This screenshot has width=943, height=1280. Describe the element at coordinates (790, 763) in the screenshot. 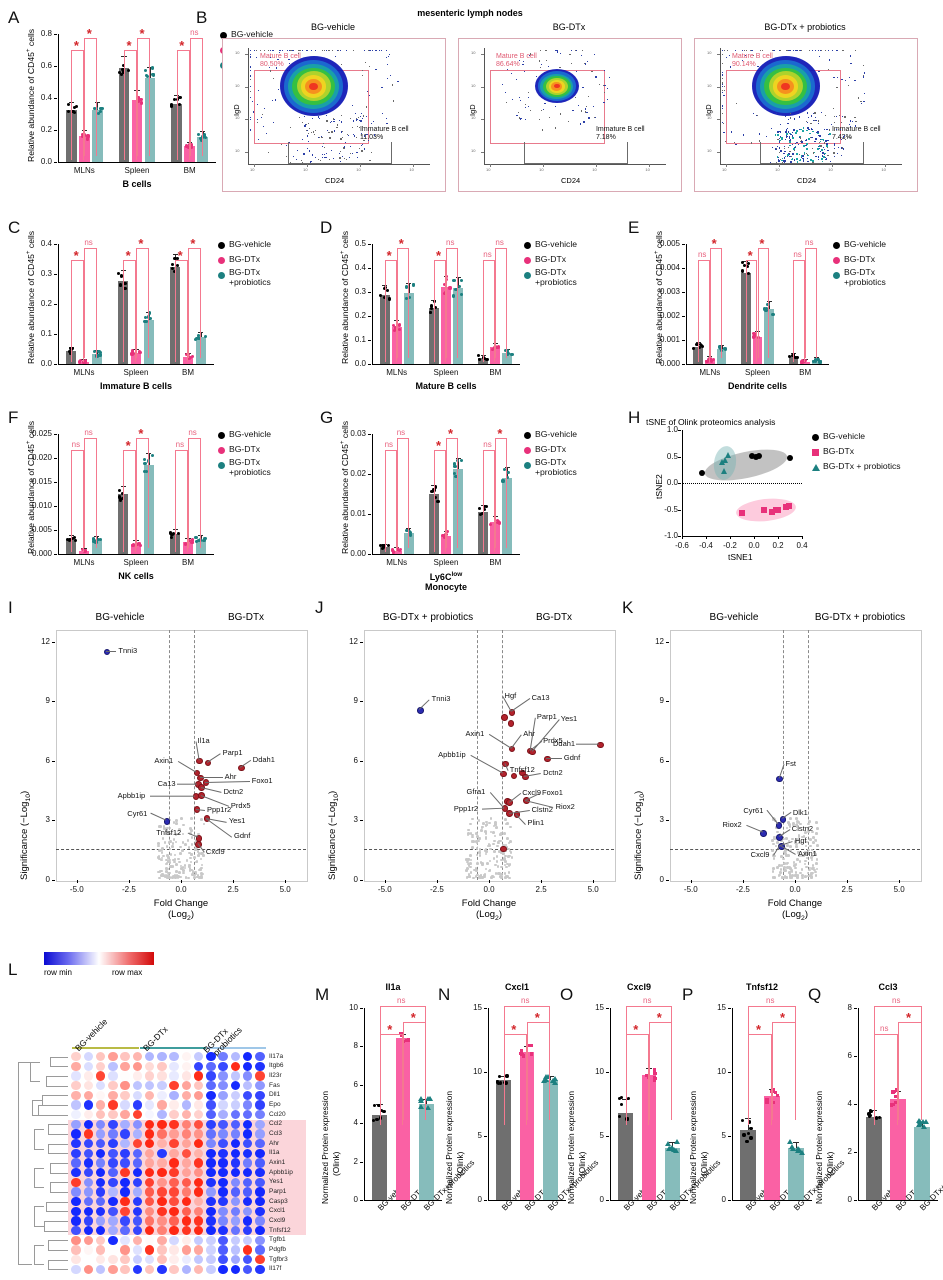

I see `K-gene-label-Fst: Fst` at that location.